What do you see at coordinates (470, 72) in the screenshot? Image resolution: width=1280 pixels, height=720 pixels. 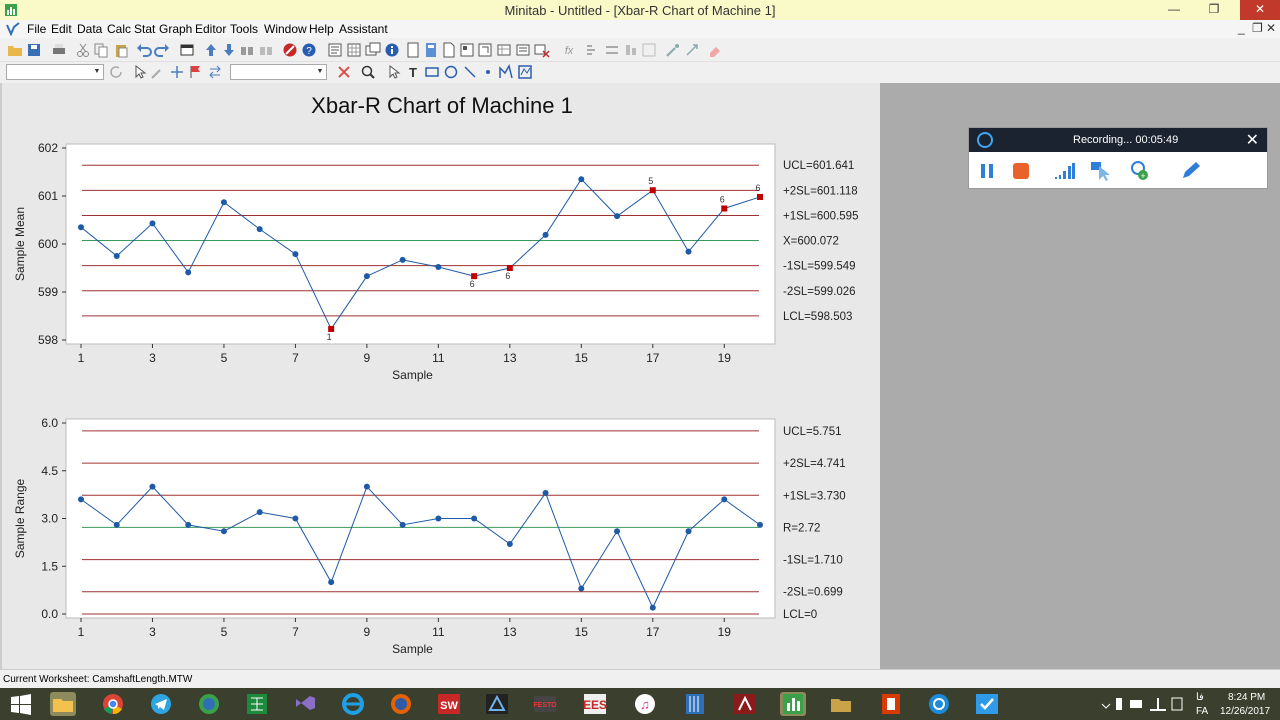 I see `line-tool-icon` at bounding box center [470, 72].